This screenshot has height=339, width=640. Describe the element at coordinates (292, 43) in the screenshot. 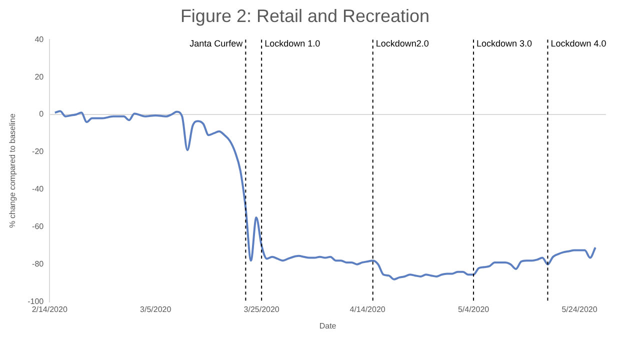

I see `ref-line-label: Lockdown 1.0` at that location.